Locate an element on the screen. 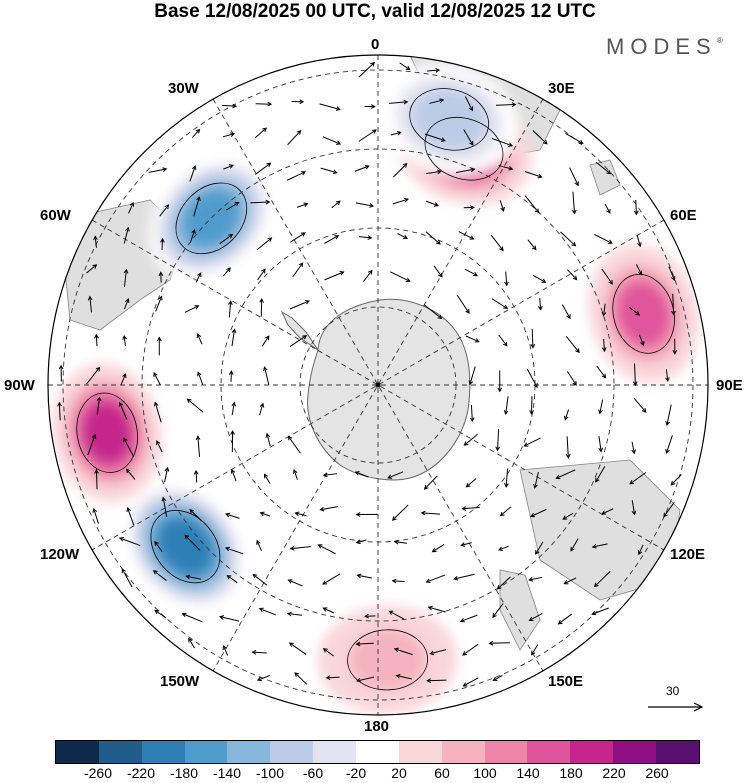 Image resolution: width=750 pixels, height=783 pixels. south-pole-marker is located at coordinates (378, 385).